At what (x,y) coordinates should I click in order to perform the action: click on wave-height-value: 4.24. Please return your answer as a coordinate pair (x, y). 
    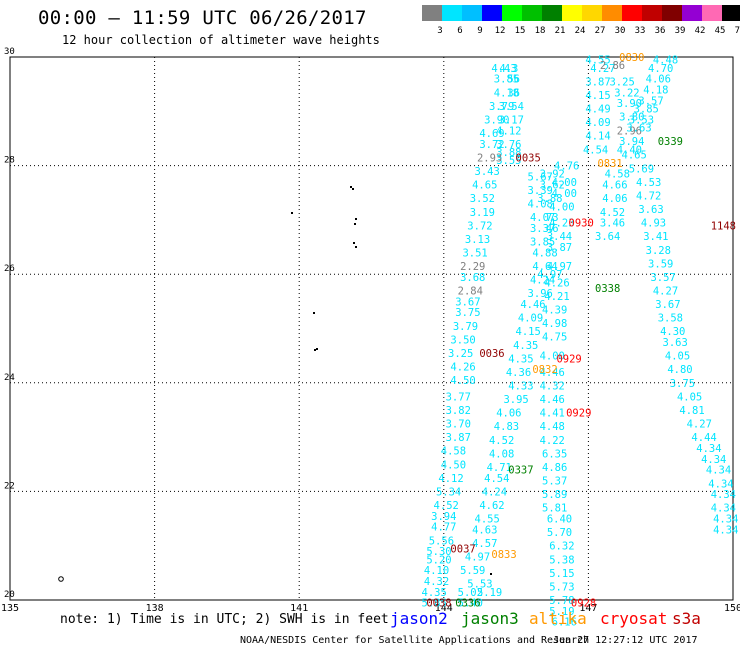
    Looking at the image, I should click on (542, 281).